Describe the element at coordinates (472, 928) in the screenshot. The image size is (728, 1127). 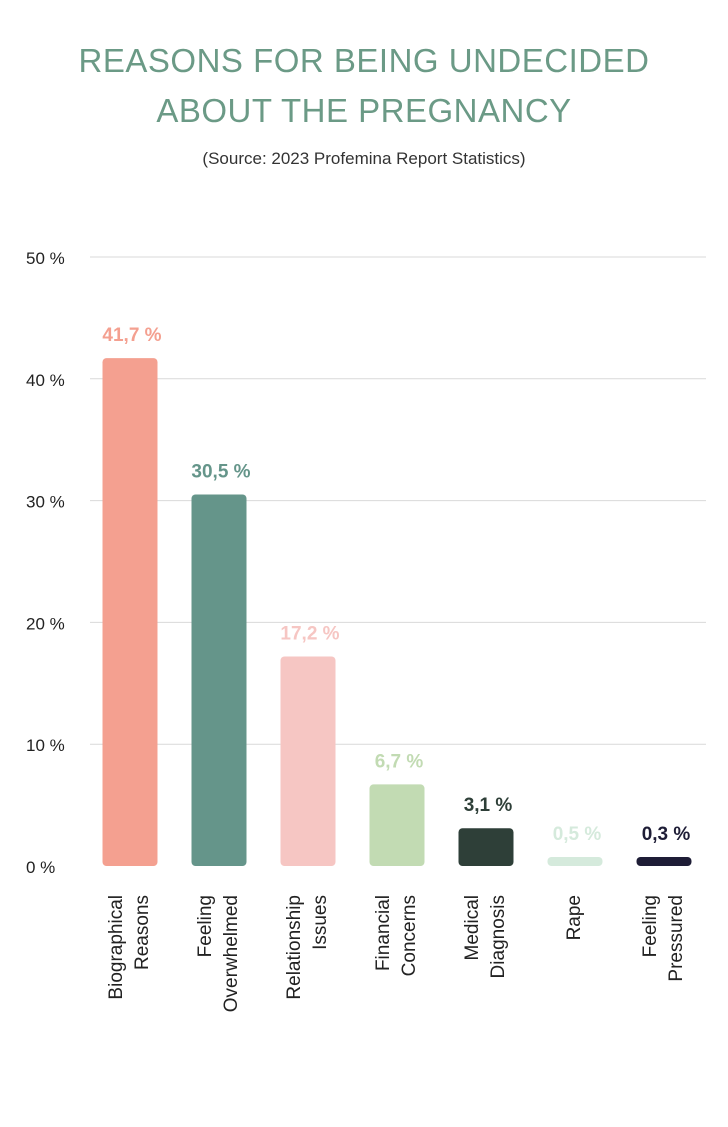
I see `x-tick-label-line: Medical` at that location.